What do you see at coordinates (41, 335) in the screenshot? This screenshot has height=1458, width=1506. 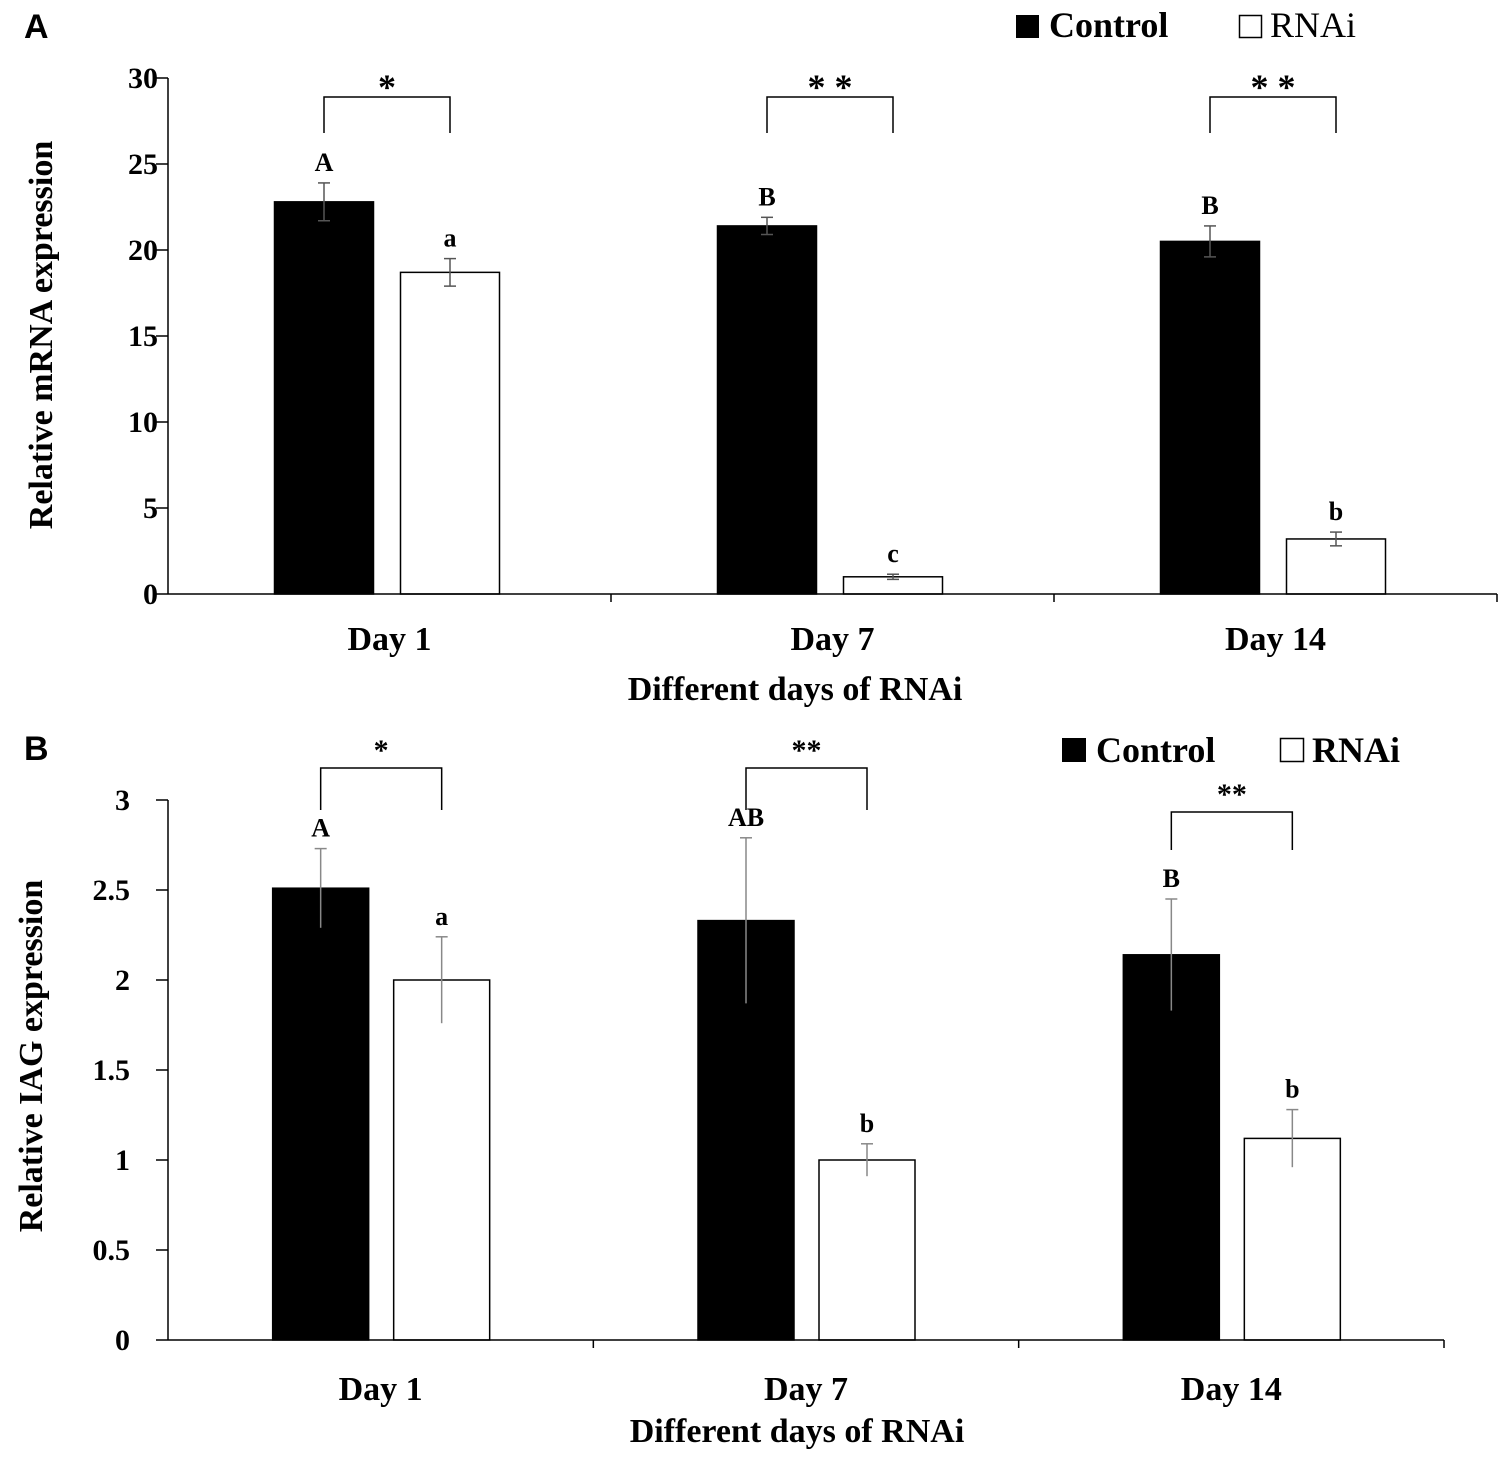 I see `y-axis-title: Relative mRNA expression` at bounding box center [41, 335].